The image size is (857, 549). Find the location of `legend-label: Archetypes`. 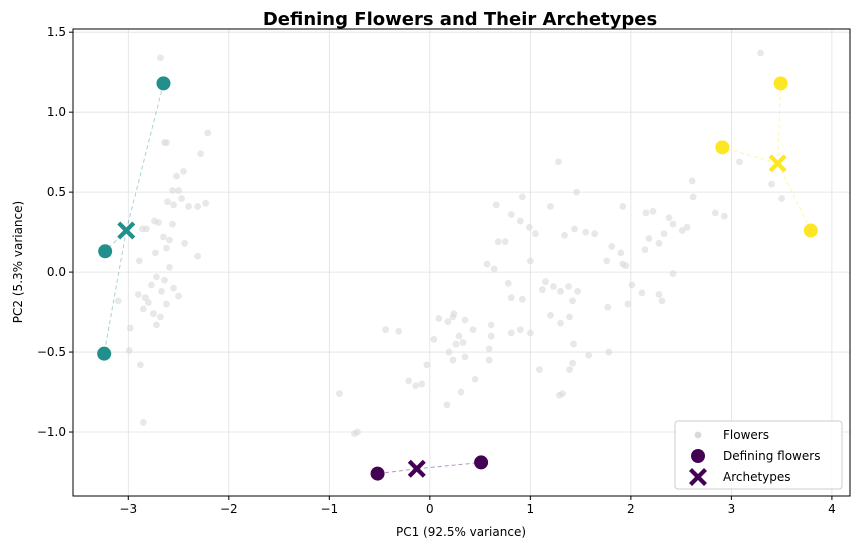

legend-label: Archetypes is located at coordinates (757, 477).